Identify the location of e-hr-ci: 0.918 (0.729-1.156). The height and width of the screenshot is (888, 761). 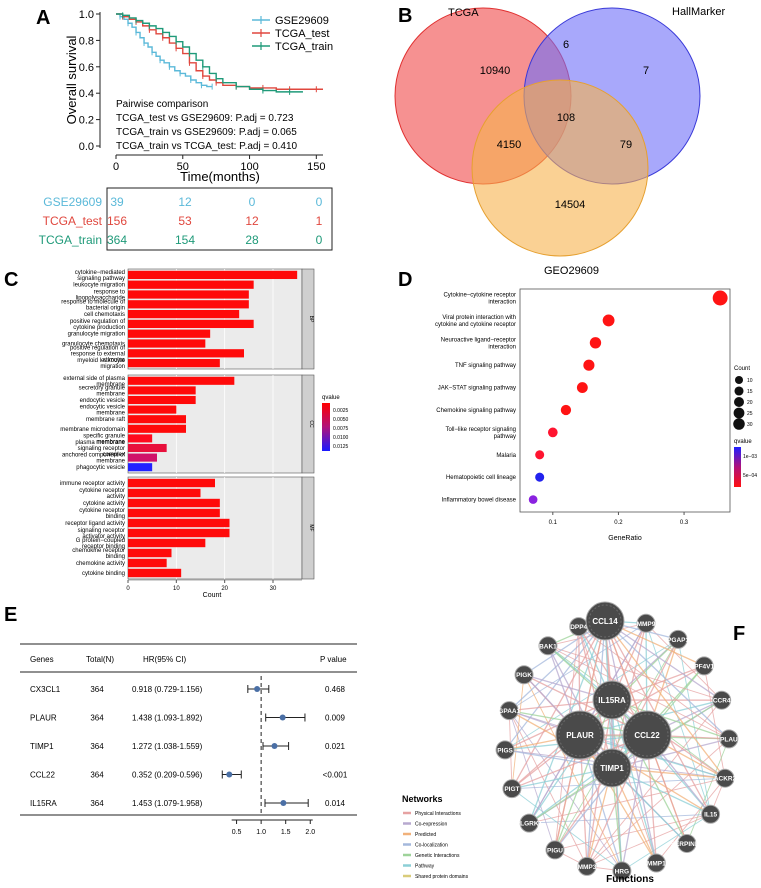
(167, 689).